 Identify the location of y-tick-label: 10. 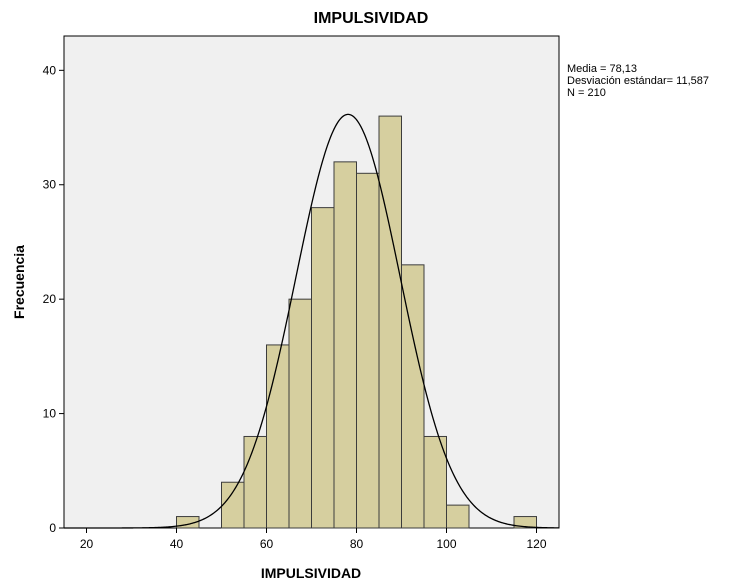
(50, 414).